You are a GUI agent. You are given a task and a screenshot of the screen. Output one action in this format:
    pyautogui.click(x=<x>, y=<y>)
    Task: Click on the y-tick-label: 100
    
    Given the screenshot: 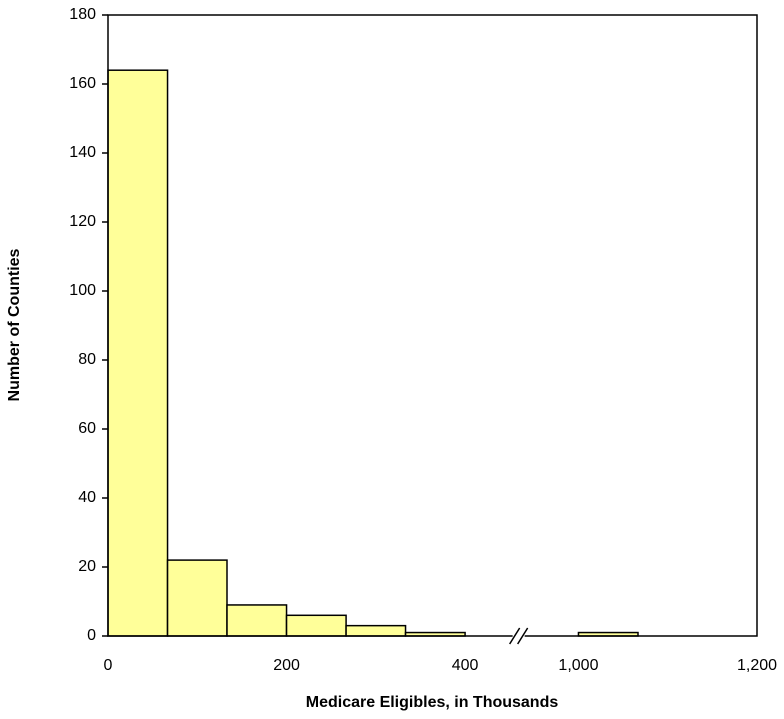 What is the action you would take?
    pyautogui.click(x=82, y=290)
    